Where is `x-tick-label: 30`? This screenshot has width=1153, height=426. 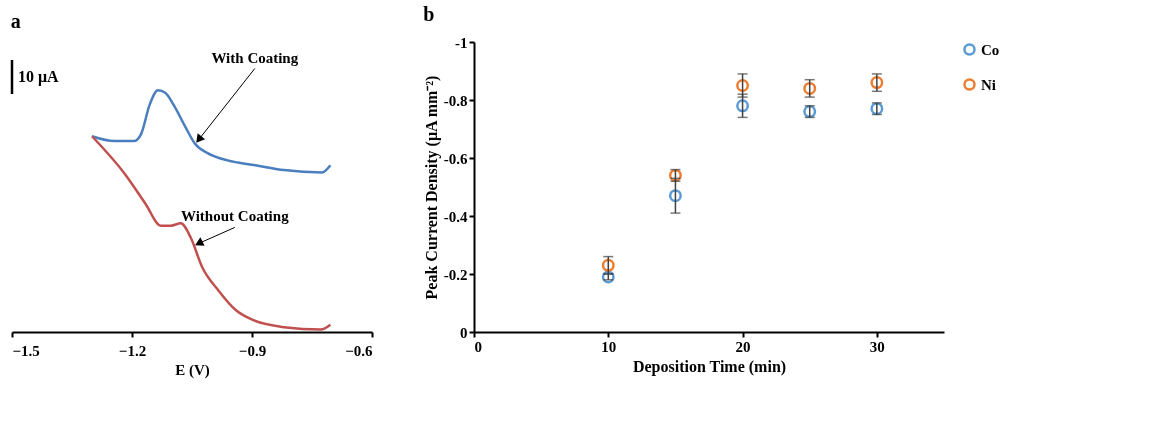 x-tick-label: 30 is located at coordinates (877, 346).